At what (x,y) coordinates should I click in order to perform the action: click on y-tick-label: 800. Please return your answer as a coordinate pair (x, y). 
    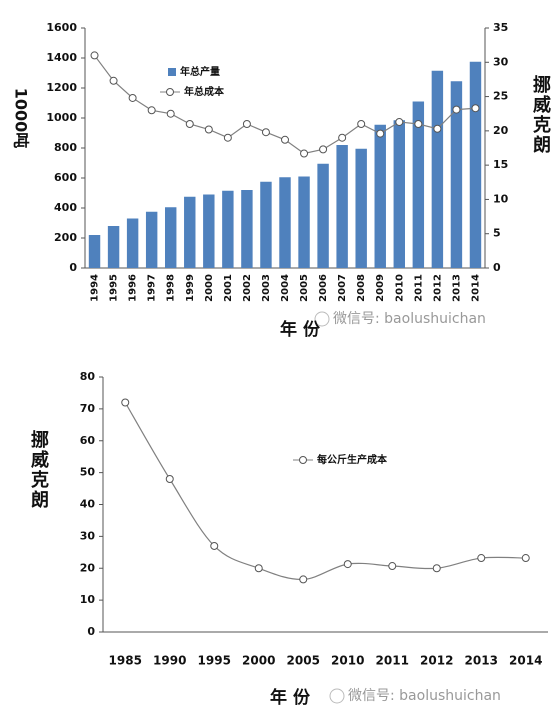
    Looking at the image, I should click on (65, 147).